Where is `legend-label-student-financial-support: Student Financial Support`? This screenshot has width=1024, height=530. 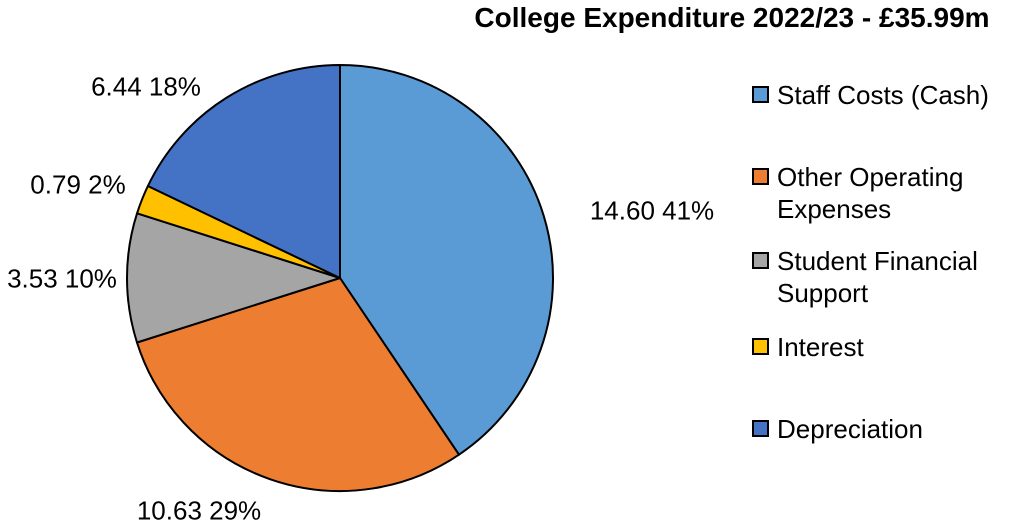
legend-label-student-financial-support: Student Financial Support is located at coordinates (877, 277).